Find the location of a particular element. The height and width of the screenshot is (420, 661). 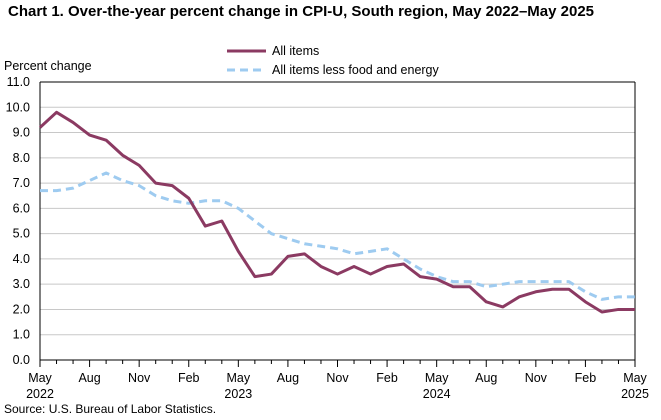

y-axis-ticks: 0.0 1.0 2.0 3.0 4.0 5.0 6.0 7.0 8.0 9.0 10.0 11.0 is located at coordinates (18, 221).